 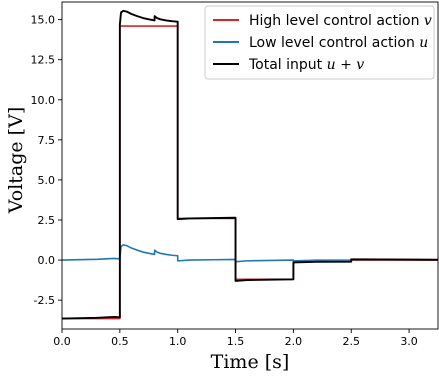 What do you see at coordinates (346, 65) in the screenshot?
I see `legend-math-3: u + v` at bounding box center [346, 65].